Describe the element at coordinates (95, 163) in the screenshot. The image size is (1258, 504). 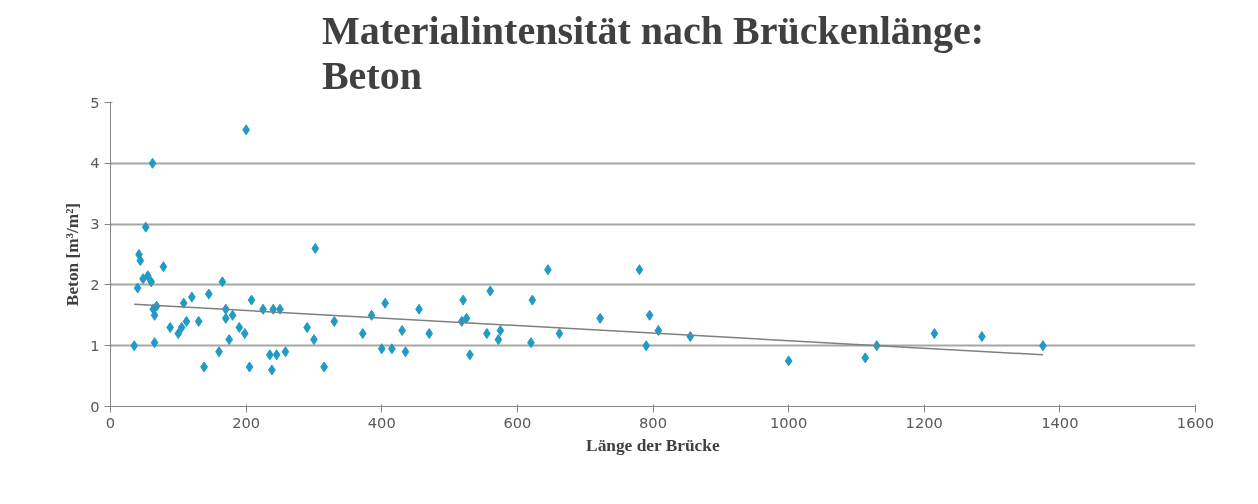
I see `y-tick-label: 4` at that location.